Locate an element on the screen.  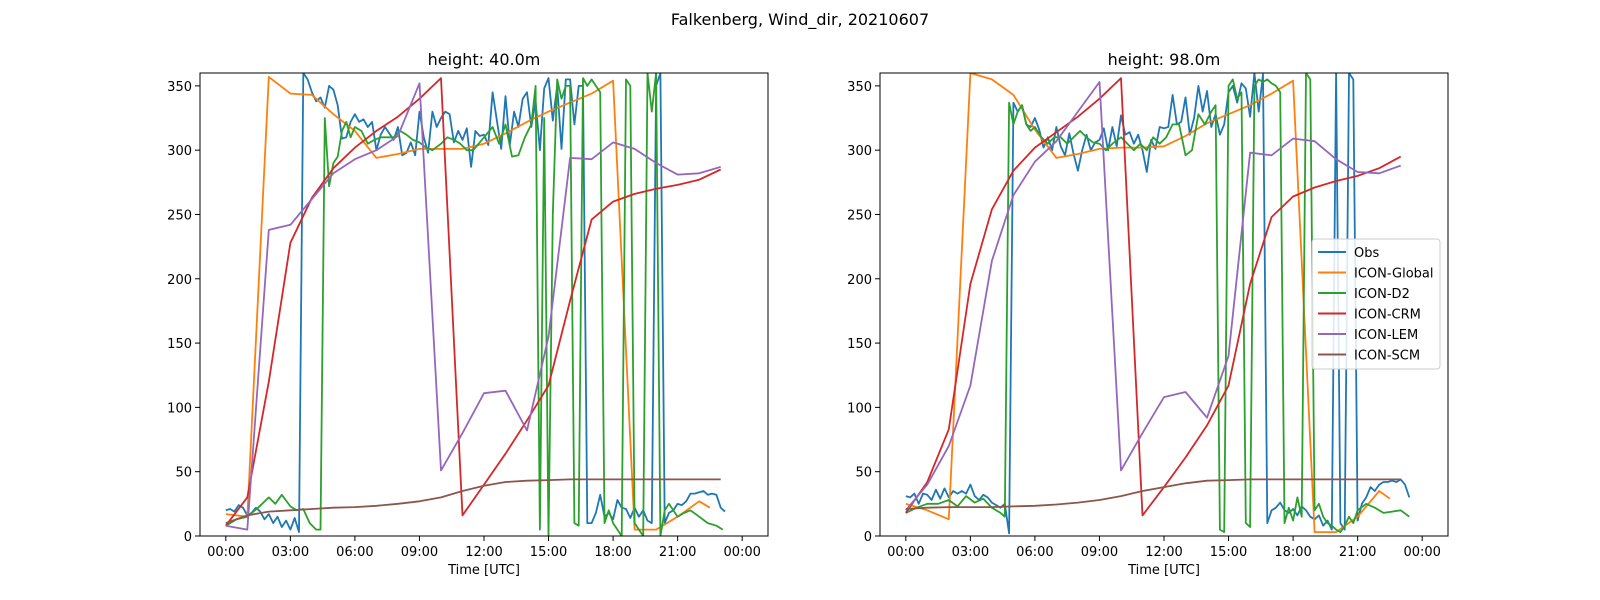
figure-title: Falkenberg, Wind_dir, 20210607 is located at coordinates (800, 20).